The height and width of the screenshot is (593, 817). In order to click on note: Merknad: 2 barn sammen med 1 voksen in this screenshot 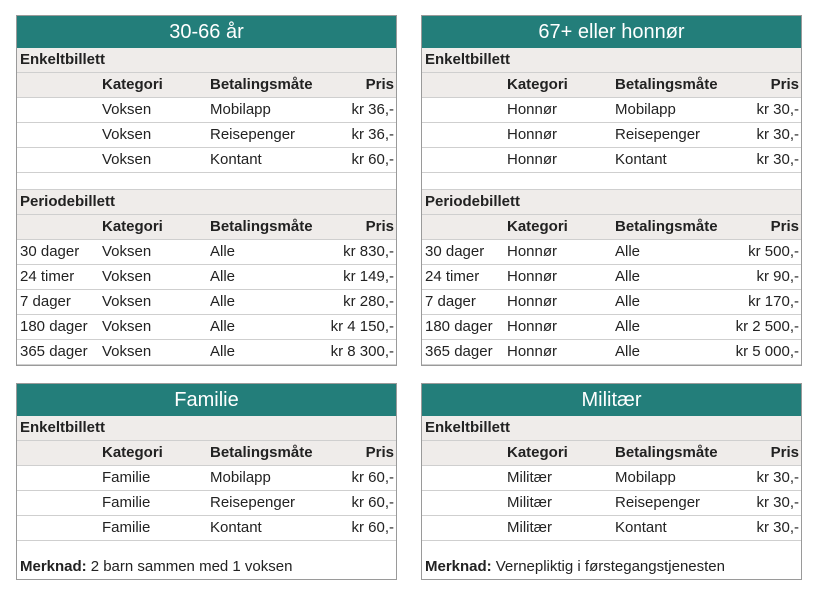, I will do `click(206, 560)`.